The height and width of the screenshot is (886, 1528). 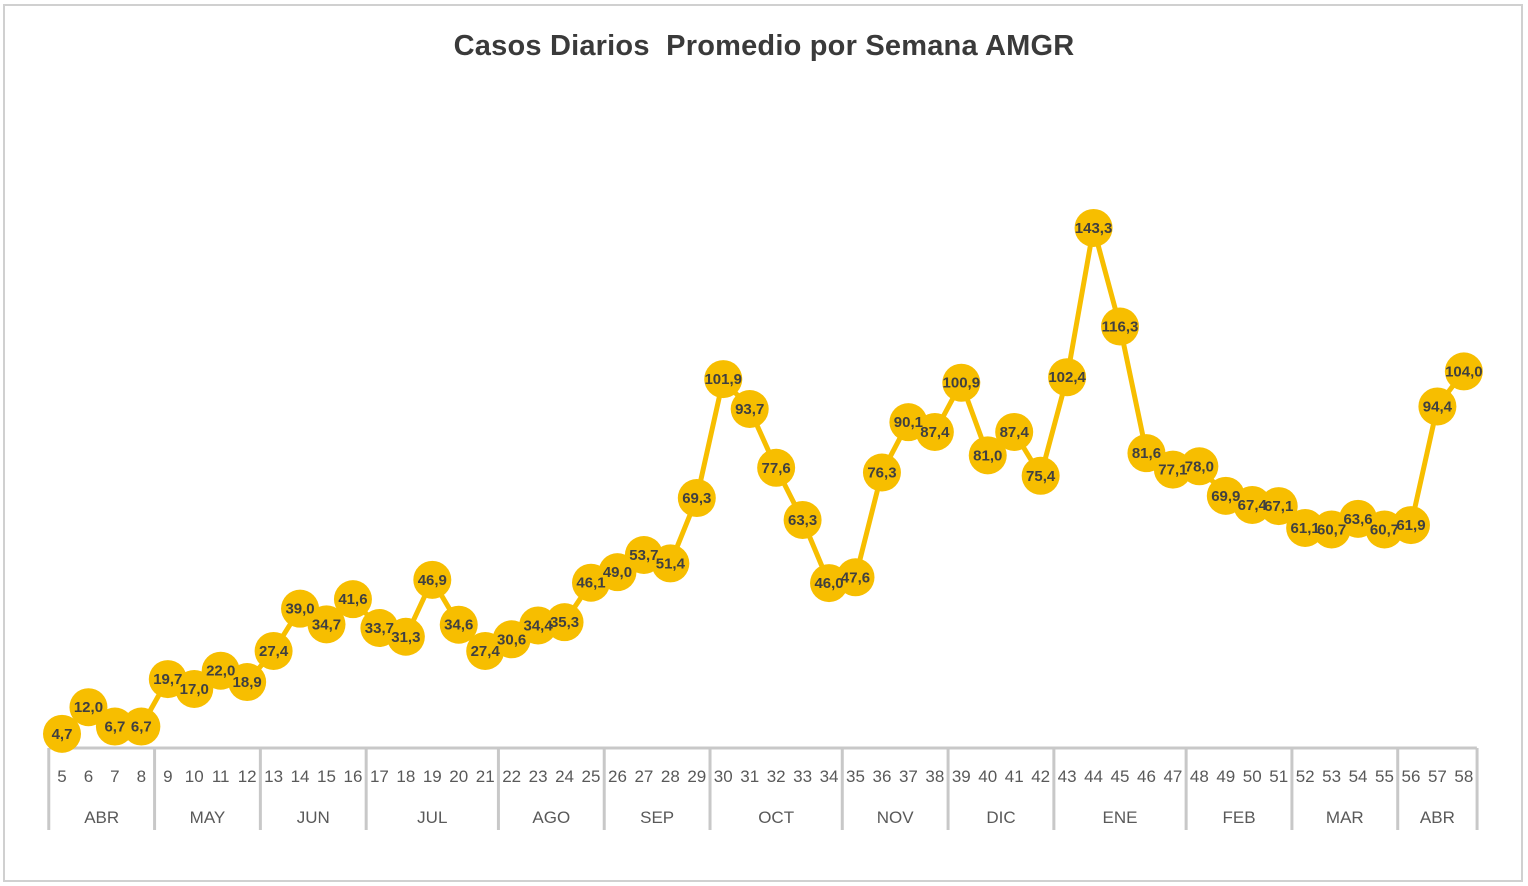 I want to click on x-tick-label: 44, so click(x=1093, y=776).